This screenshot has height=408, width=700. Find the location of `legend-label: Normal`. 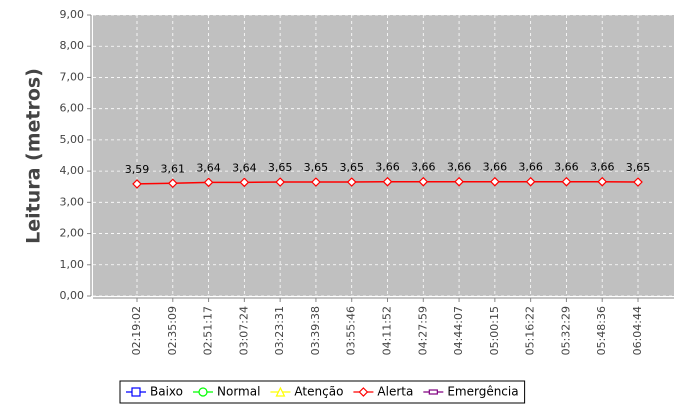

legend-label: Normal is located at coordinates (238, 392).